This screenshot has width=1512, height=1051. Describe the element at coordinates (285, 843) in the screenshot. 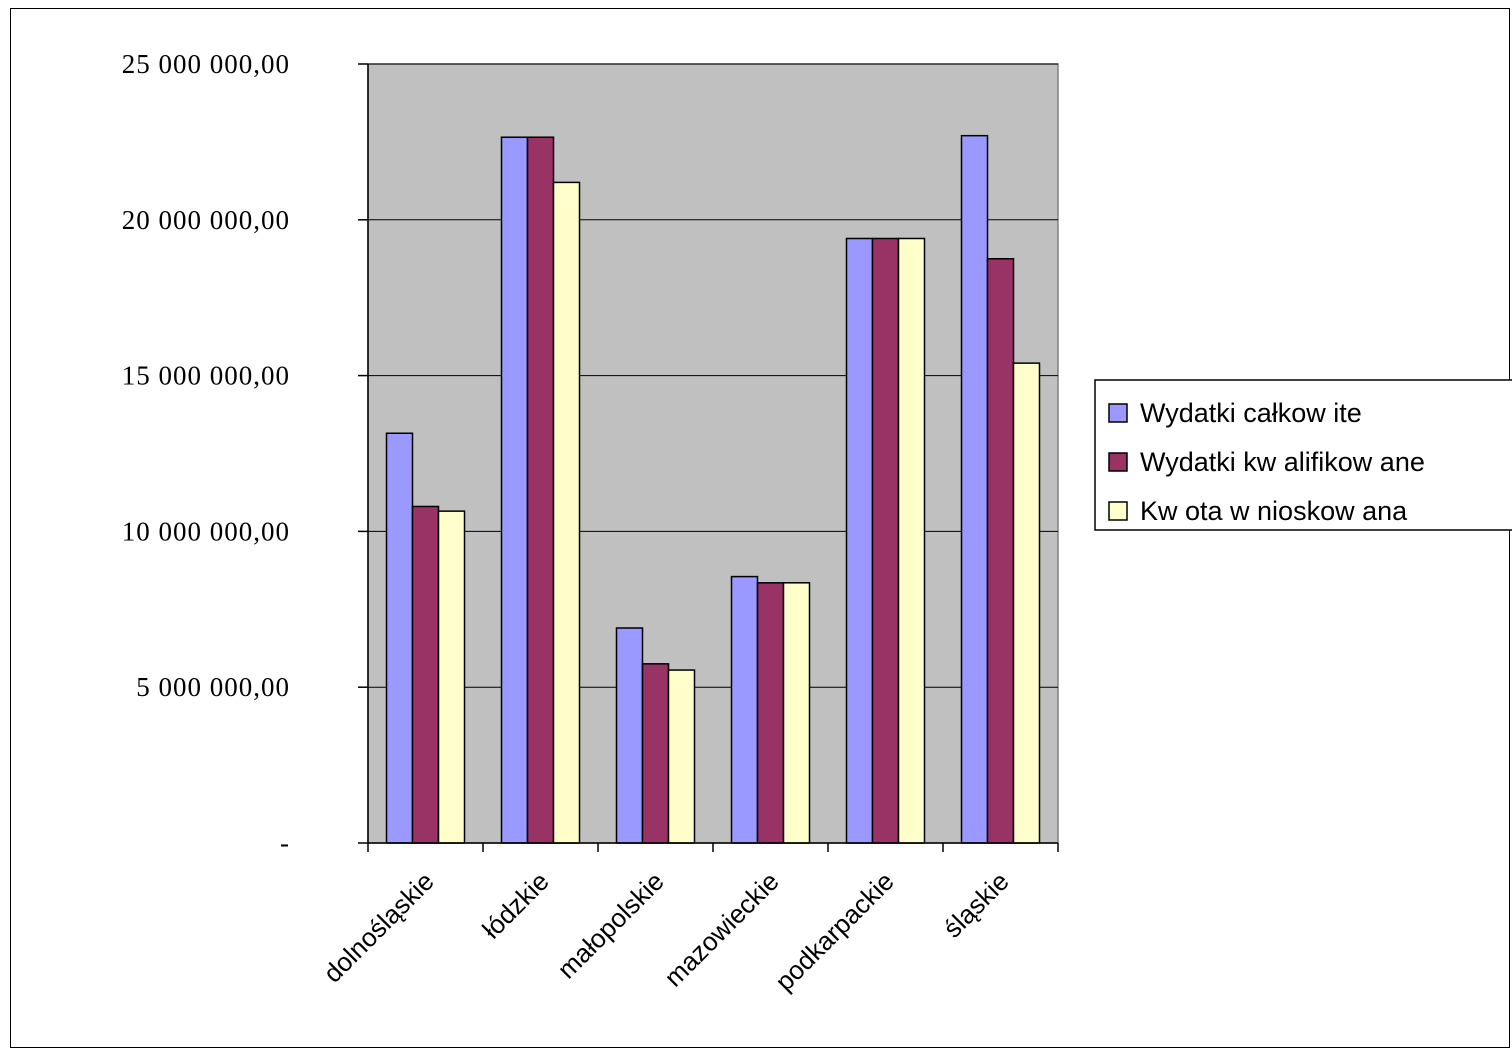

I see `y-tick-label: -` at that location.